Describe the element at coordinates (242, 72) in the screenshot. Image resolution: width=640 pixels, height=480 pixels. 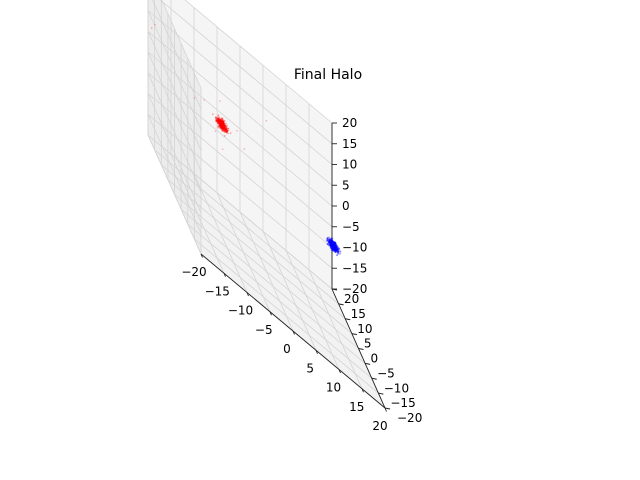
I see `grid-line-z` at that location.